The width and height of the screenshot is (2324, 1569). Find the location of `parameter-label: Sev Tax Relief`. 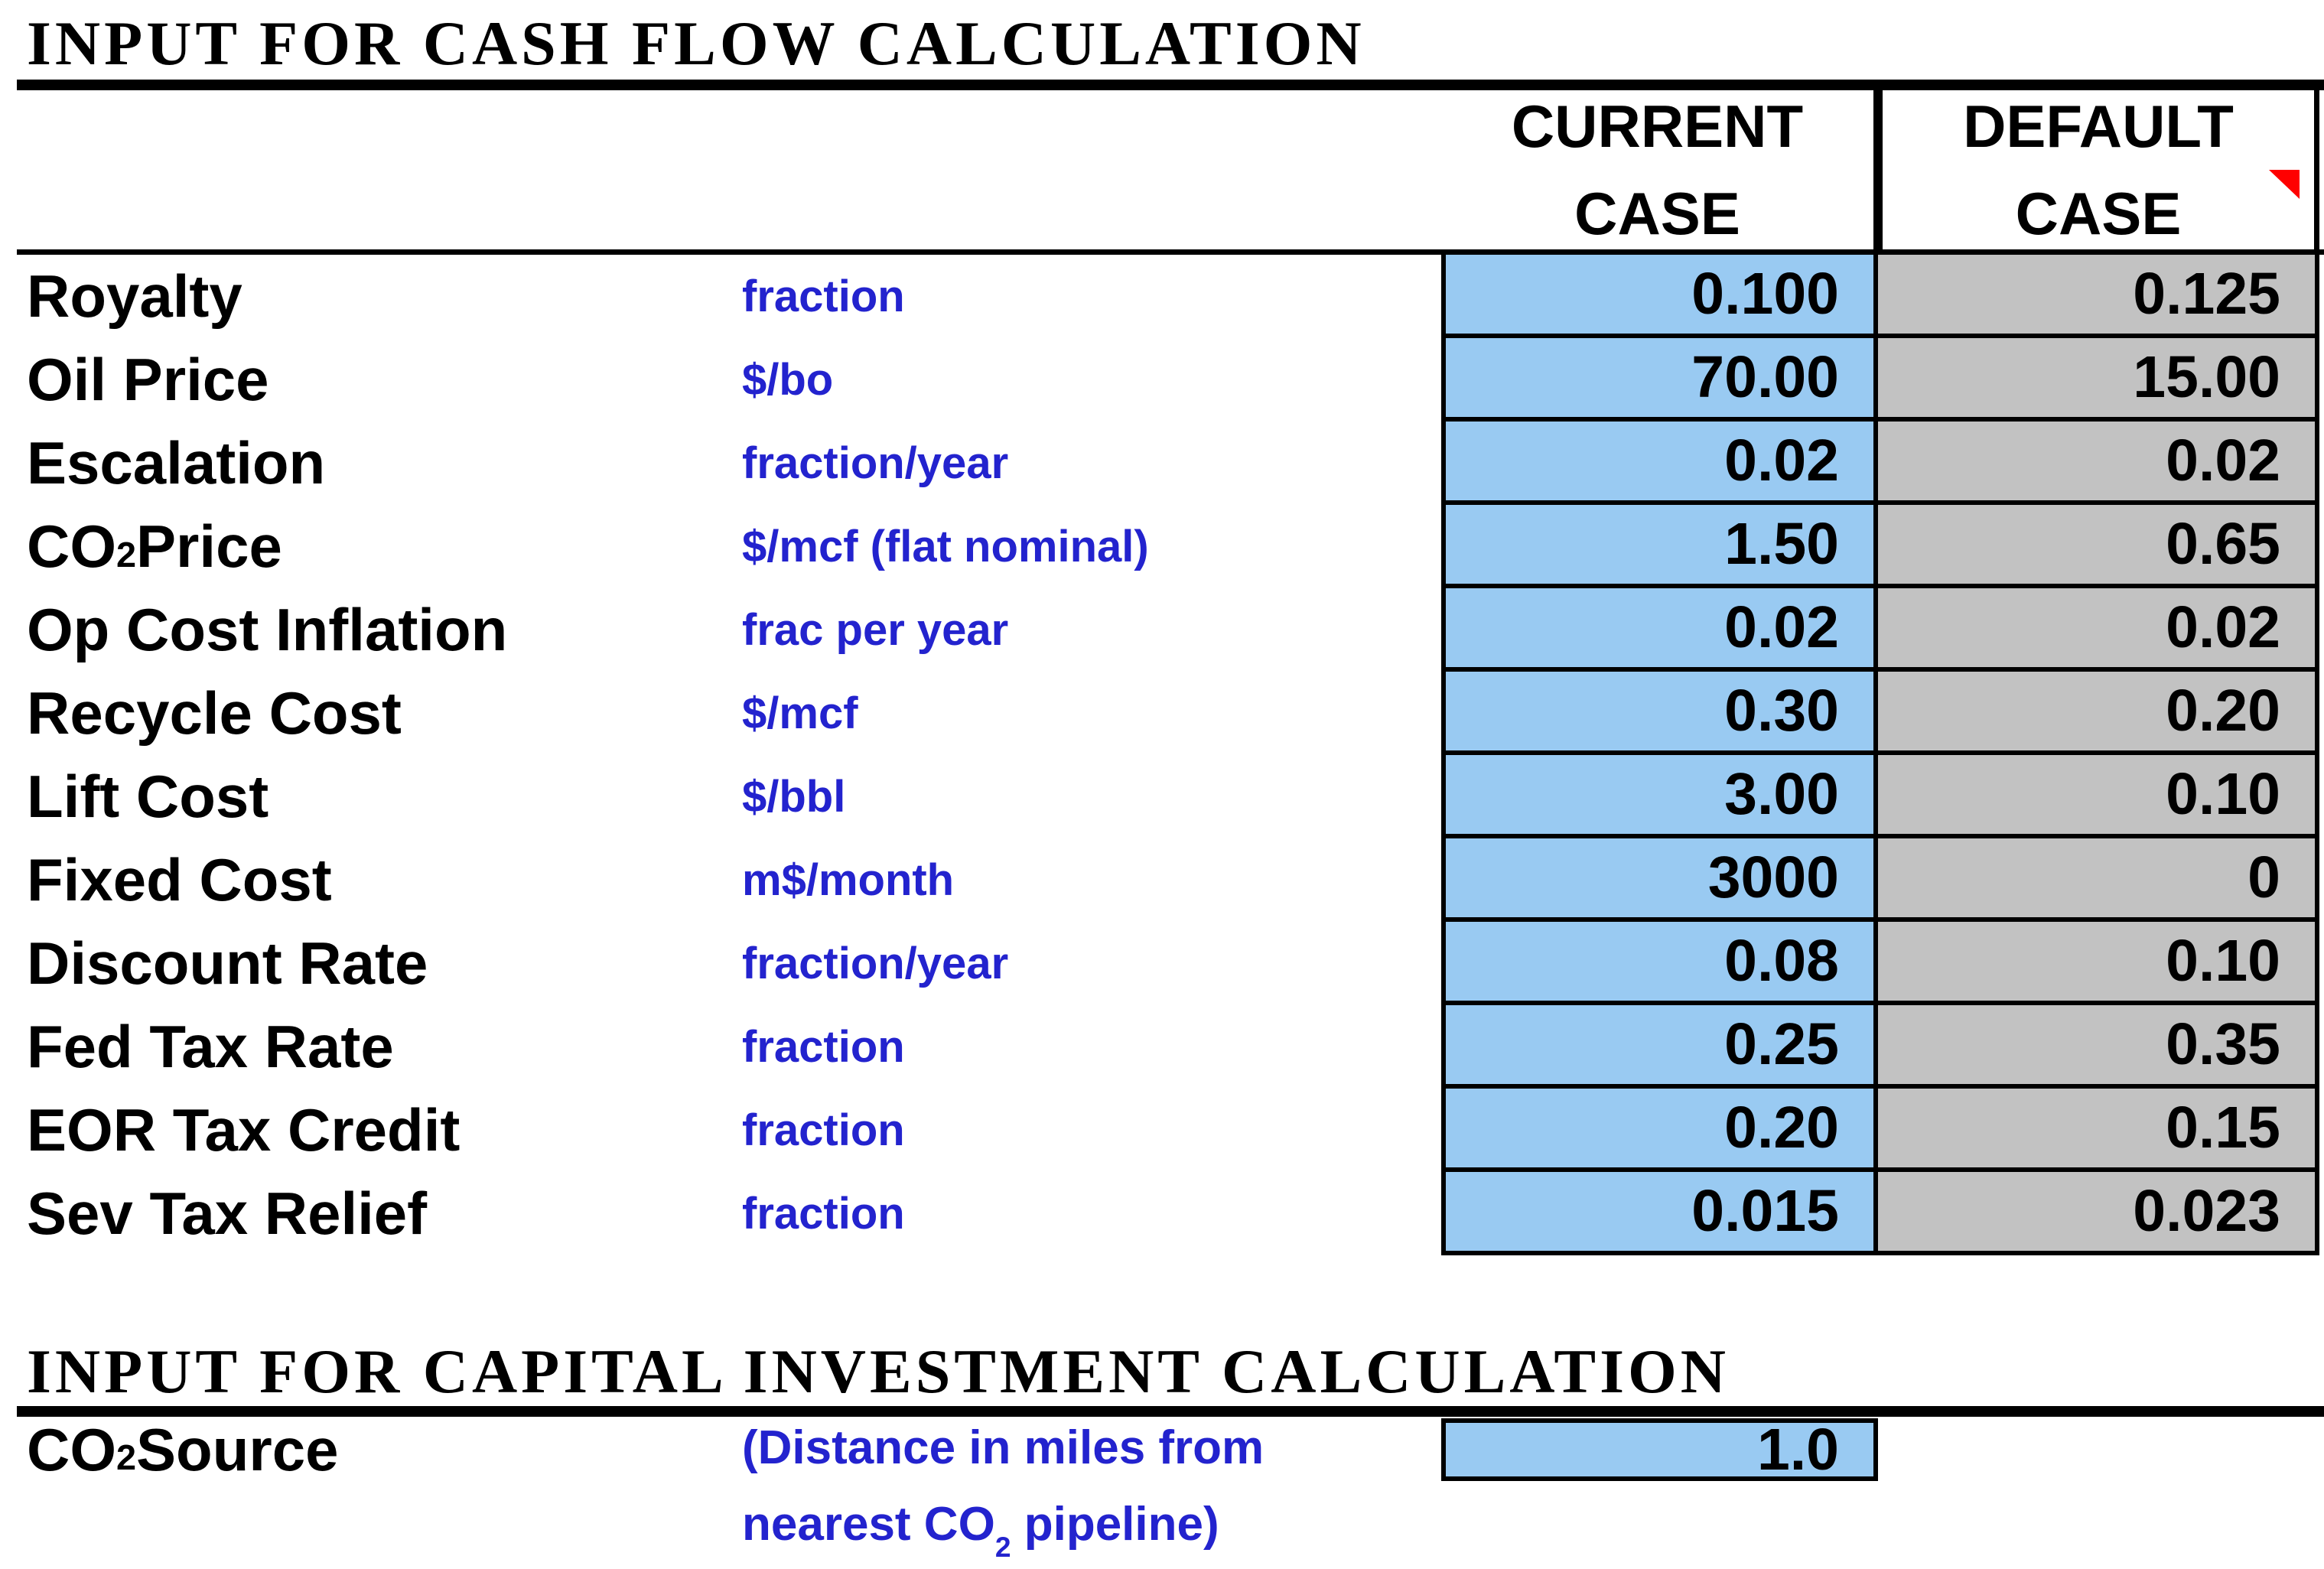

parameter-label: Sev Tax Relief is located at coordinates (227, 1213).